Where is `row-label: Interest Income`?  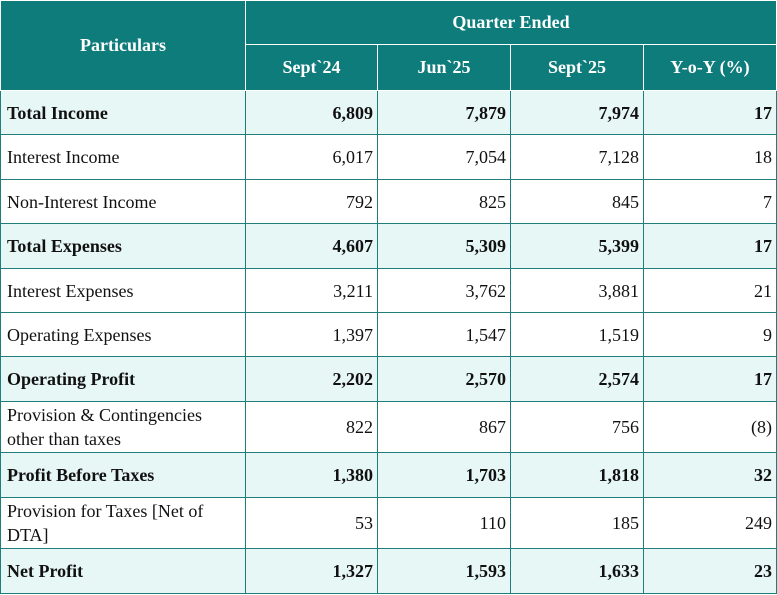
row-label: Interest Income is located at coordinates (123, 157).